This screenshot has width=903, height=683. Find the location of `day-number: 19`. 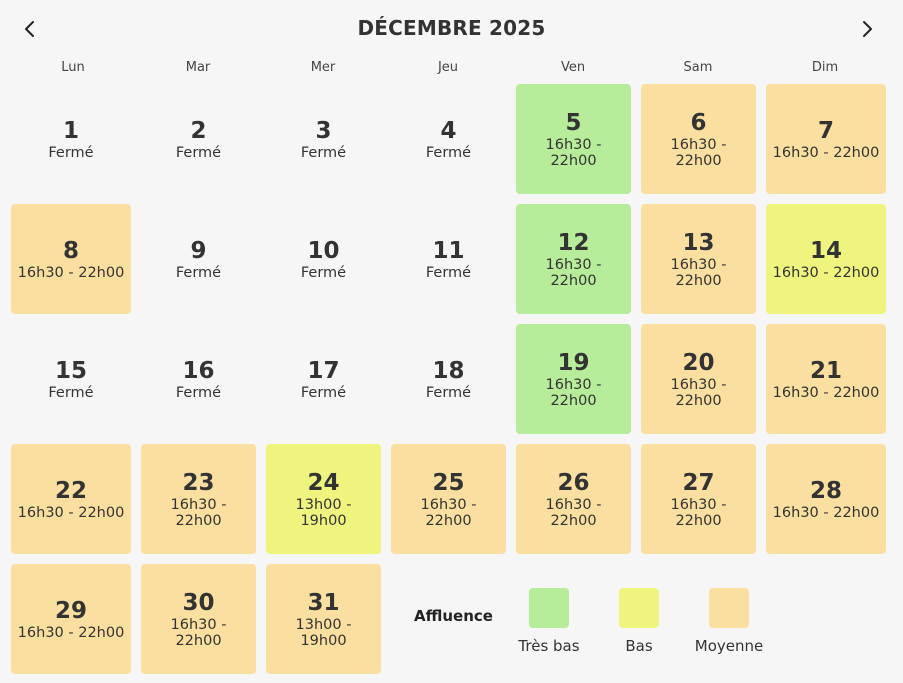

day-number: 19 is located at coordinates (573, 363).